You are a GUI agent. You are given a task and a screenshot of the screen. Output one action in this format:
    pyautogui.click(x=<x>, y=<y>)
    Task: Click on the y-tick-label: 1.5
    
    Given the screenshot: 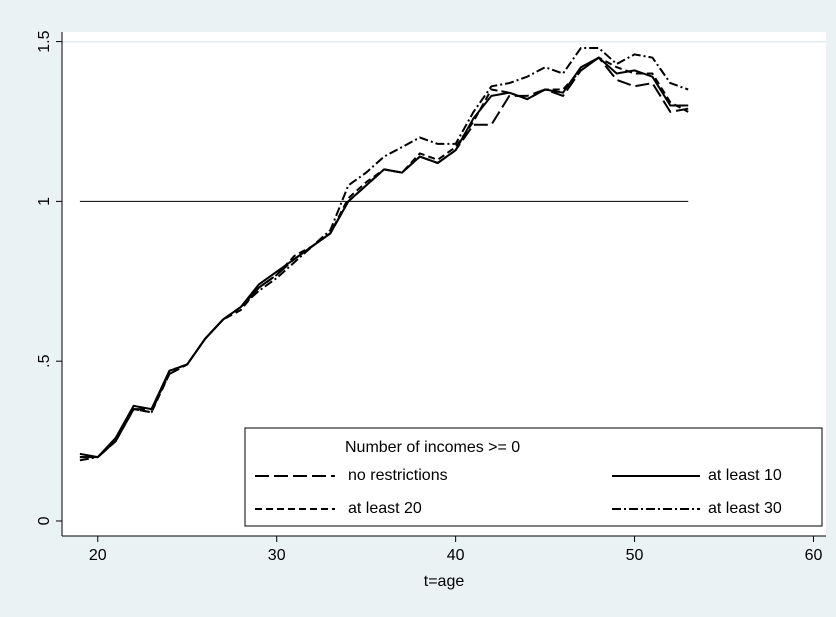 What is the action you would take?
    pyautogui.click(x=44, y=41)
    